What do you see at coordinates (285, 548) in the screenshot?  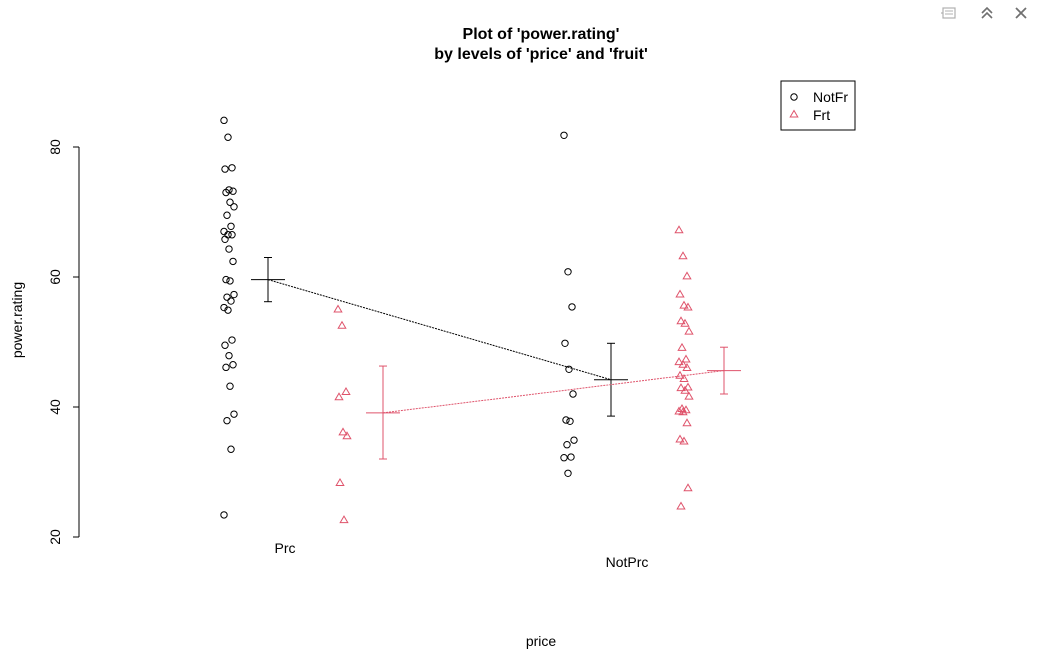 I see `x-tick-label-prc: Prc` at bounding box center [285, 548].